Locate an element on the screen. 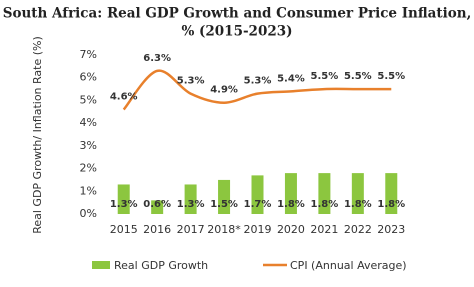  bar-value-label: 1.7% is located at coordinates (258, 204).